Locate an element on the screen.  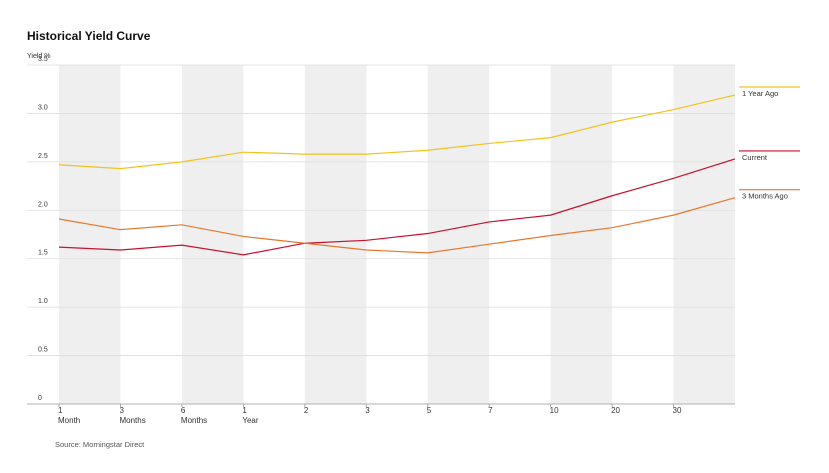
y-tick-label: 3.5 is located at coordinates (43, 59).